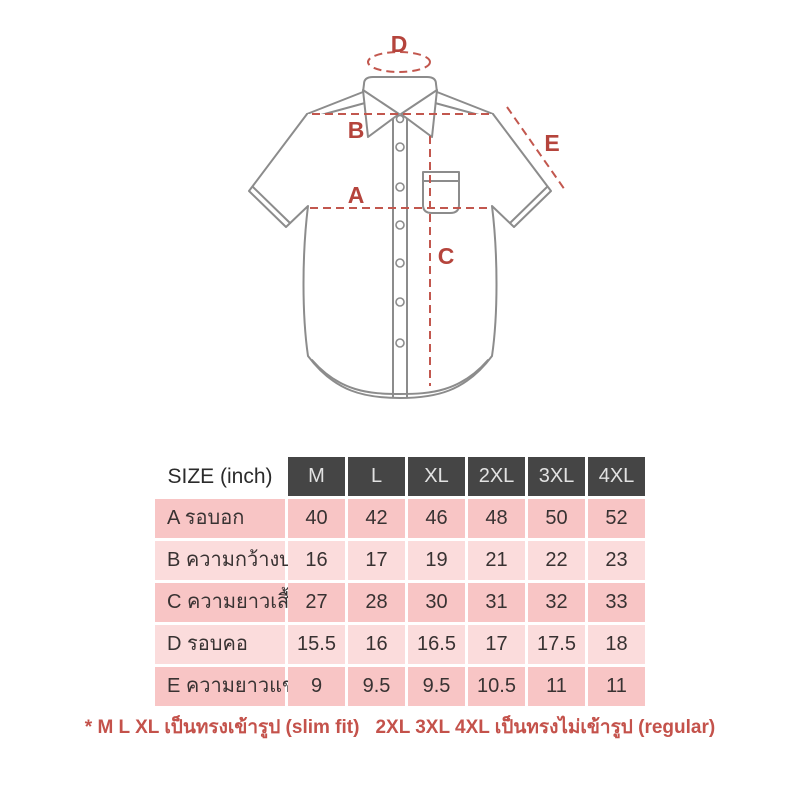 Image resolution: width=800 pixels, height=800 pixels. I want to click on shoulder-measure-label: B, so click(356, 130).